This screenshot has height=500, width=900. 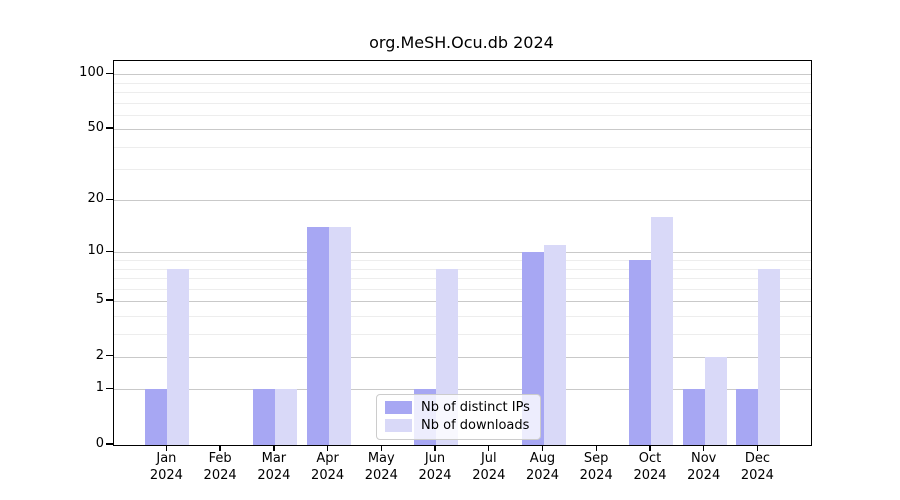 I want to click on bar-nb-of-distinct-ips-nov-2024, so click(x=693, y=417).